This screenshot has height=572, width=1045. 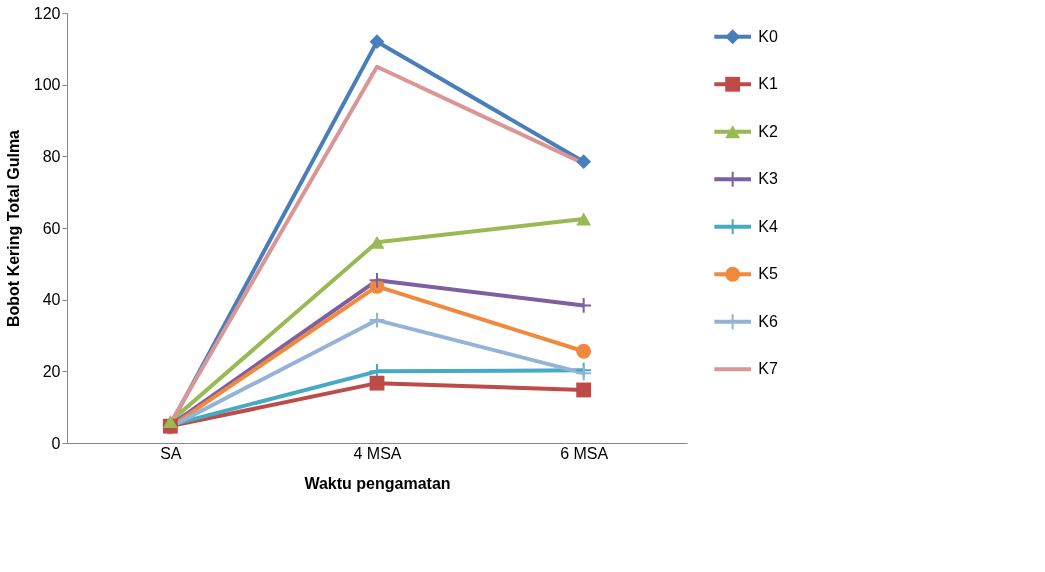 What do you see at coordinates (768, 179) in the screenshot?
I see `legend-label: K3` at bounding box center [768, 179].